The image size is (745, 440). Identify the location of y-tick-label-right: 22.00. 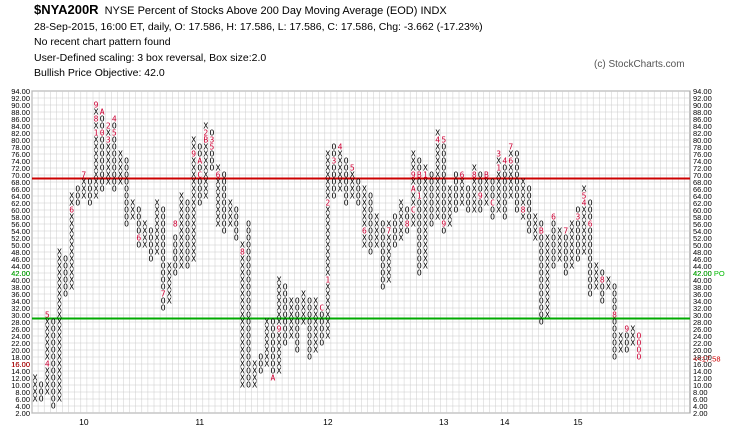
(702, 343).